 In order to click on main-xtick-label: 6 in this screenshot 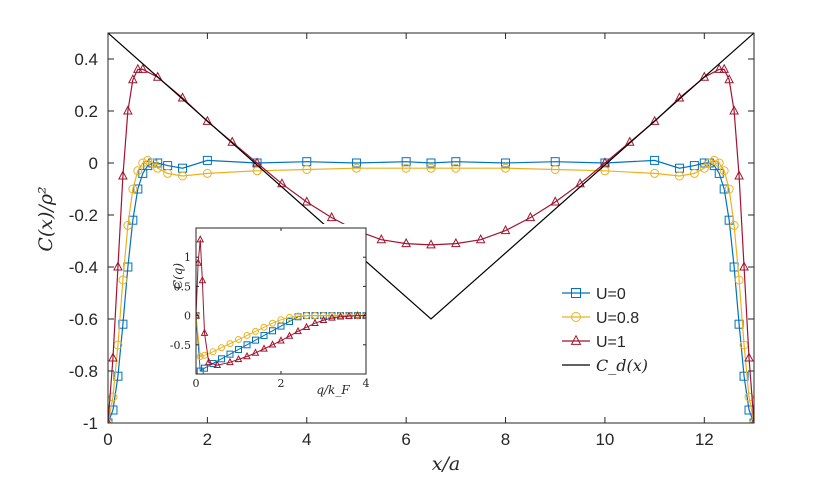, I will do `click(405, 439)`.